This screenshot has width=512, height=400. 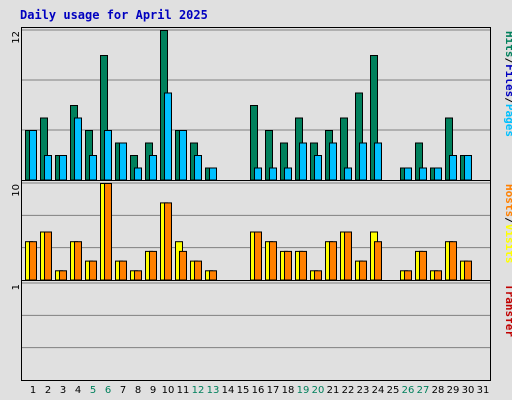 I want to click on x-tick-label-day-23: 23, so click(x=363, y=390).